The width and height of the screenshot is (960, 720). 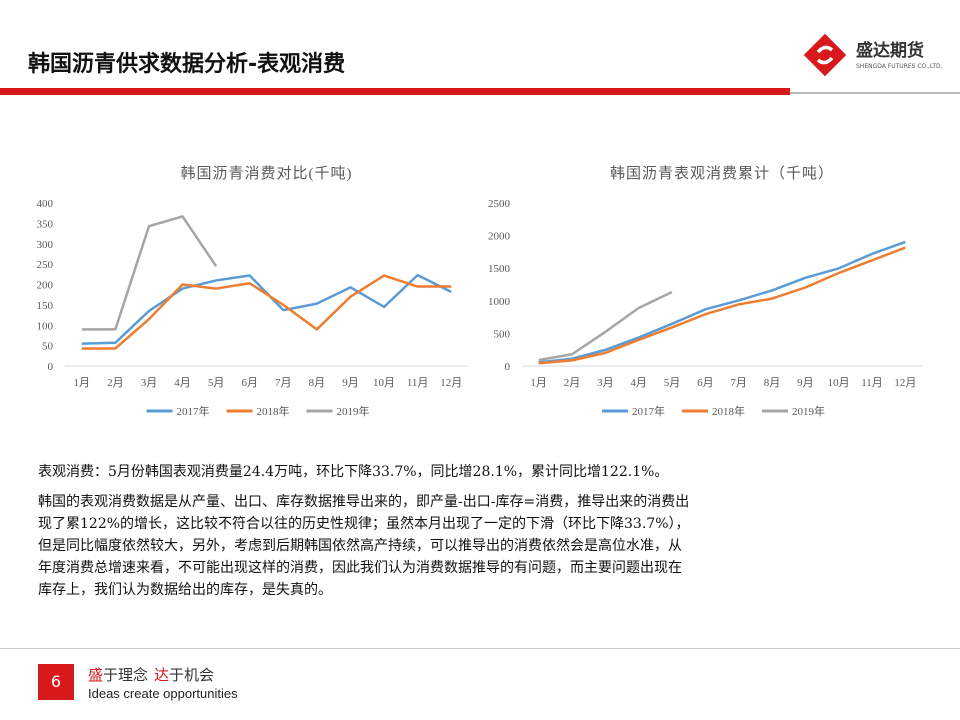 What do you see at coordinates (45, 224) in the screenshot?
I see `y-tick-label: 350` at bounding box center [45, 224].